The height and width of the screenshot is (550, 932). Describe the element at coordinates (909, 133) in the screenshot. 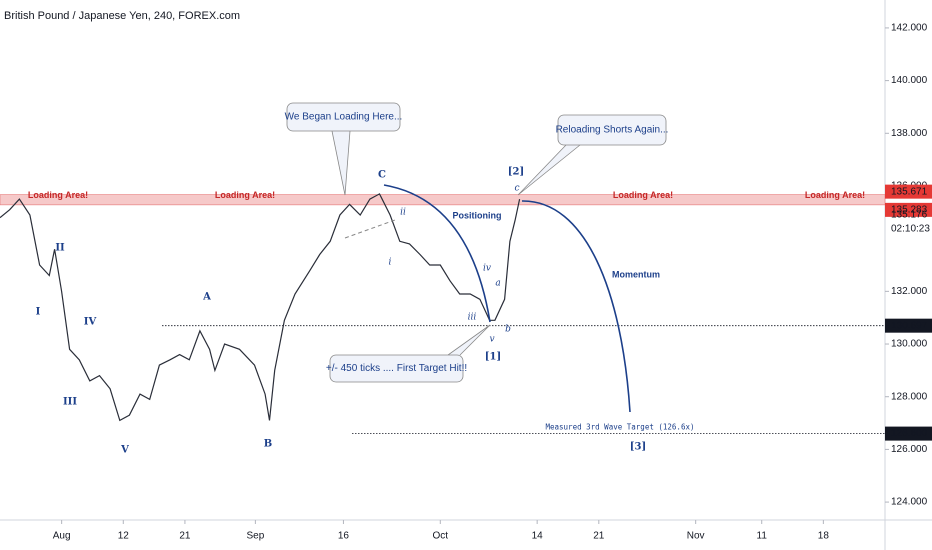

I see `y-tick-label: 138.000` at that location.